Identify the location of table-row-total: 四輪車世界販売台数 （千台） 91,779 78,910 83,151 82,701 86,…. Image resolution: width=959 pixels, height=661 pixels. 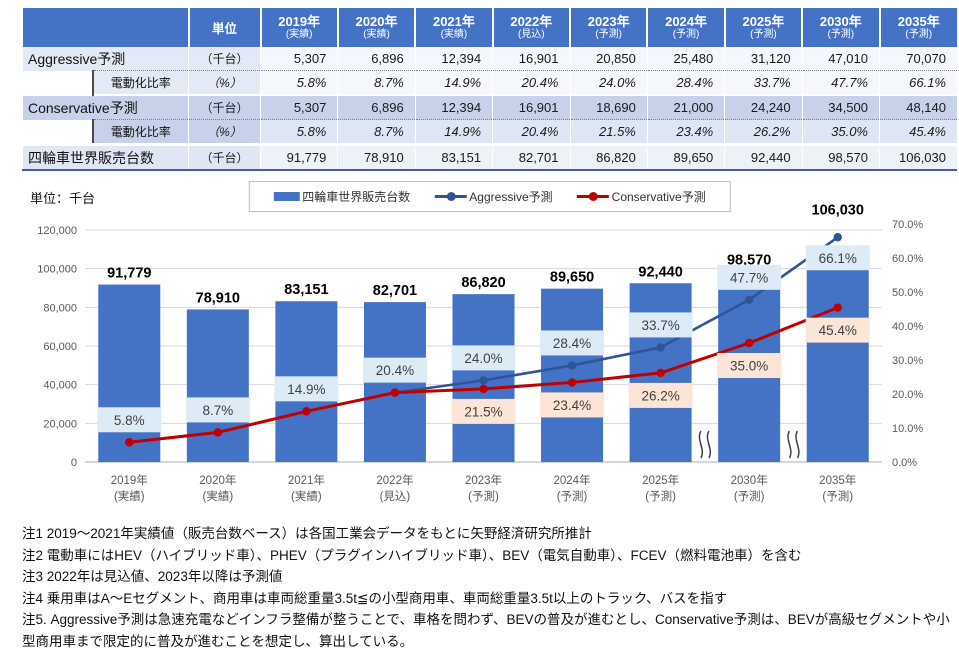
(489, 157).